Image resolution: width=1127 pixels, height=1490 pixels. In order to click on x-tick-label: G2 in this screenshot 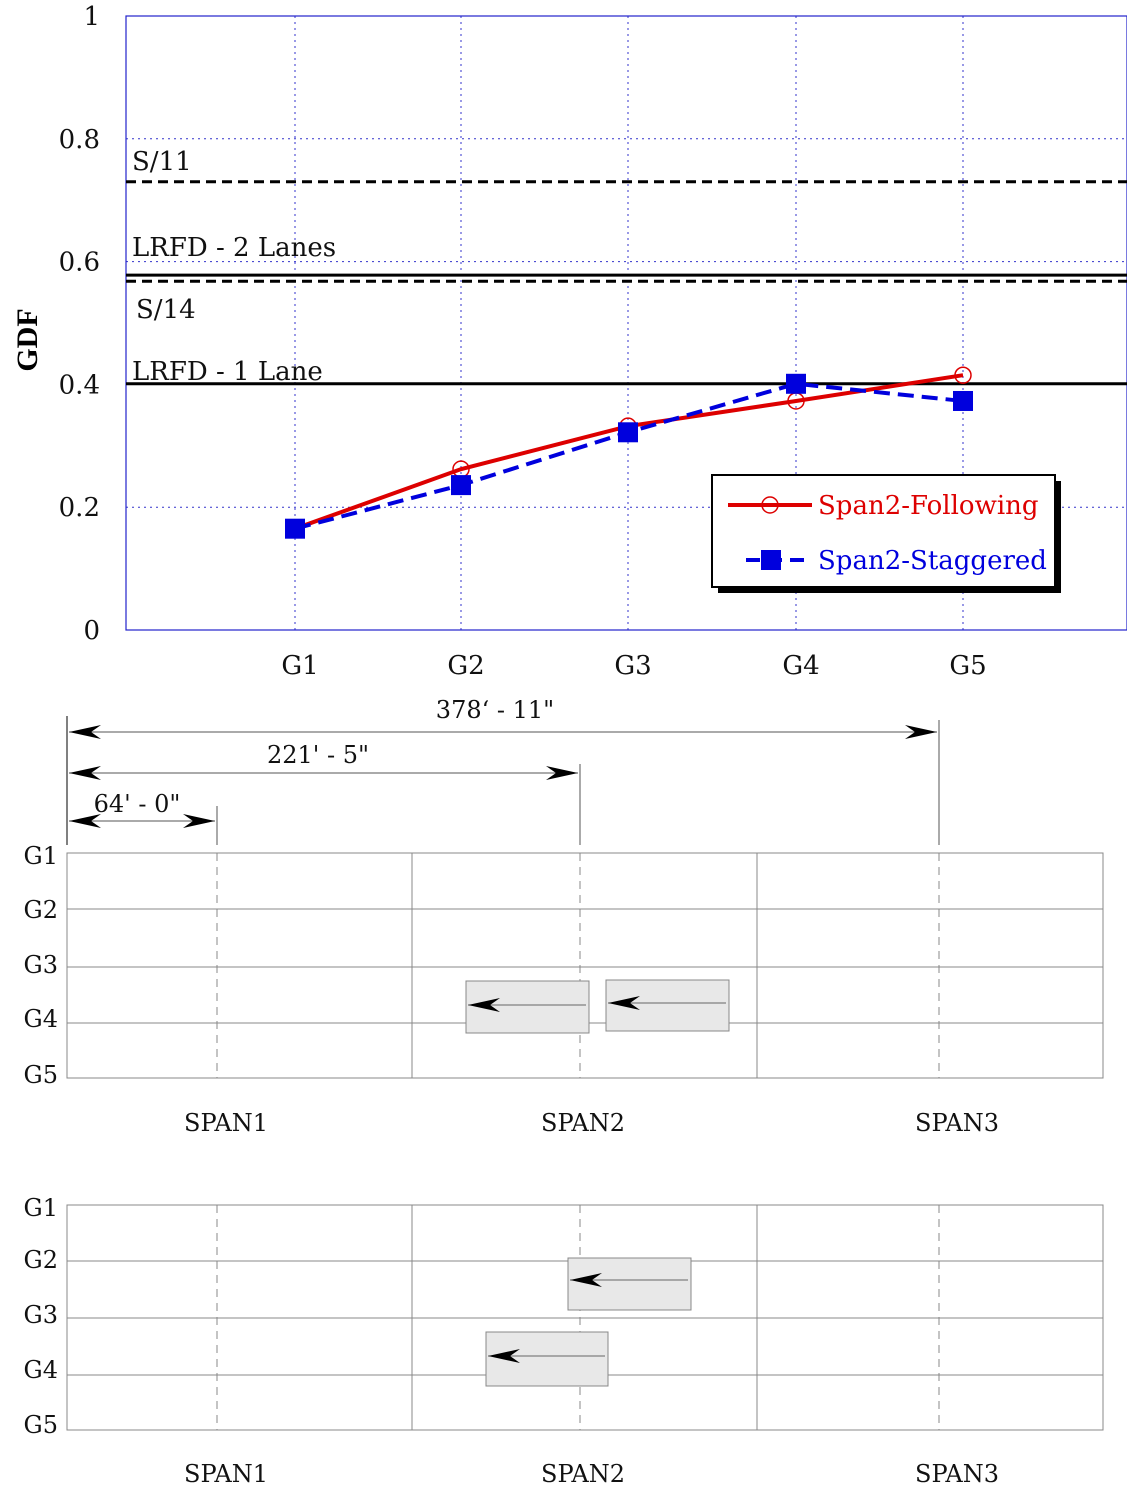, I will do `click(465, 666)`.